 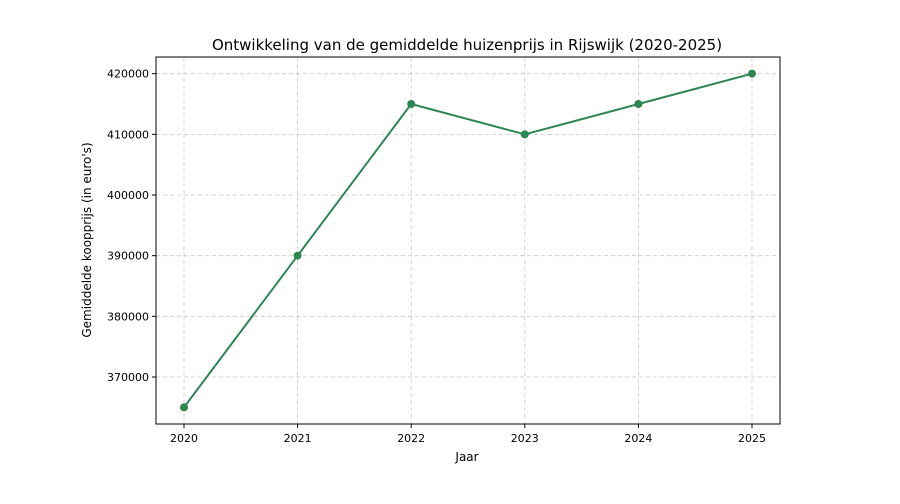 What do you see at coordinates (638, 104) in the screenshot?
I see `data-point-2024` at bounding box center [638, 104].